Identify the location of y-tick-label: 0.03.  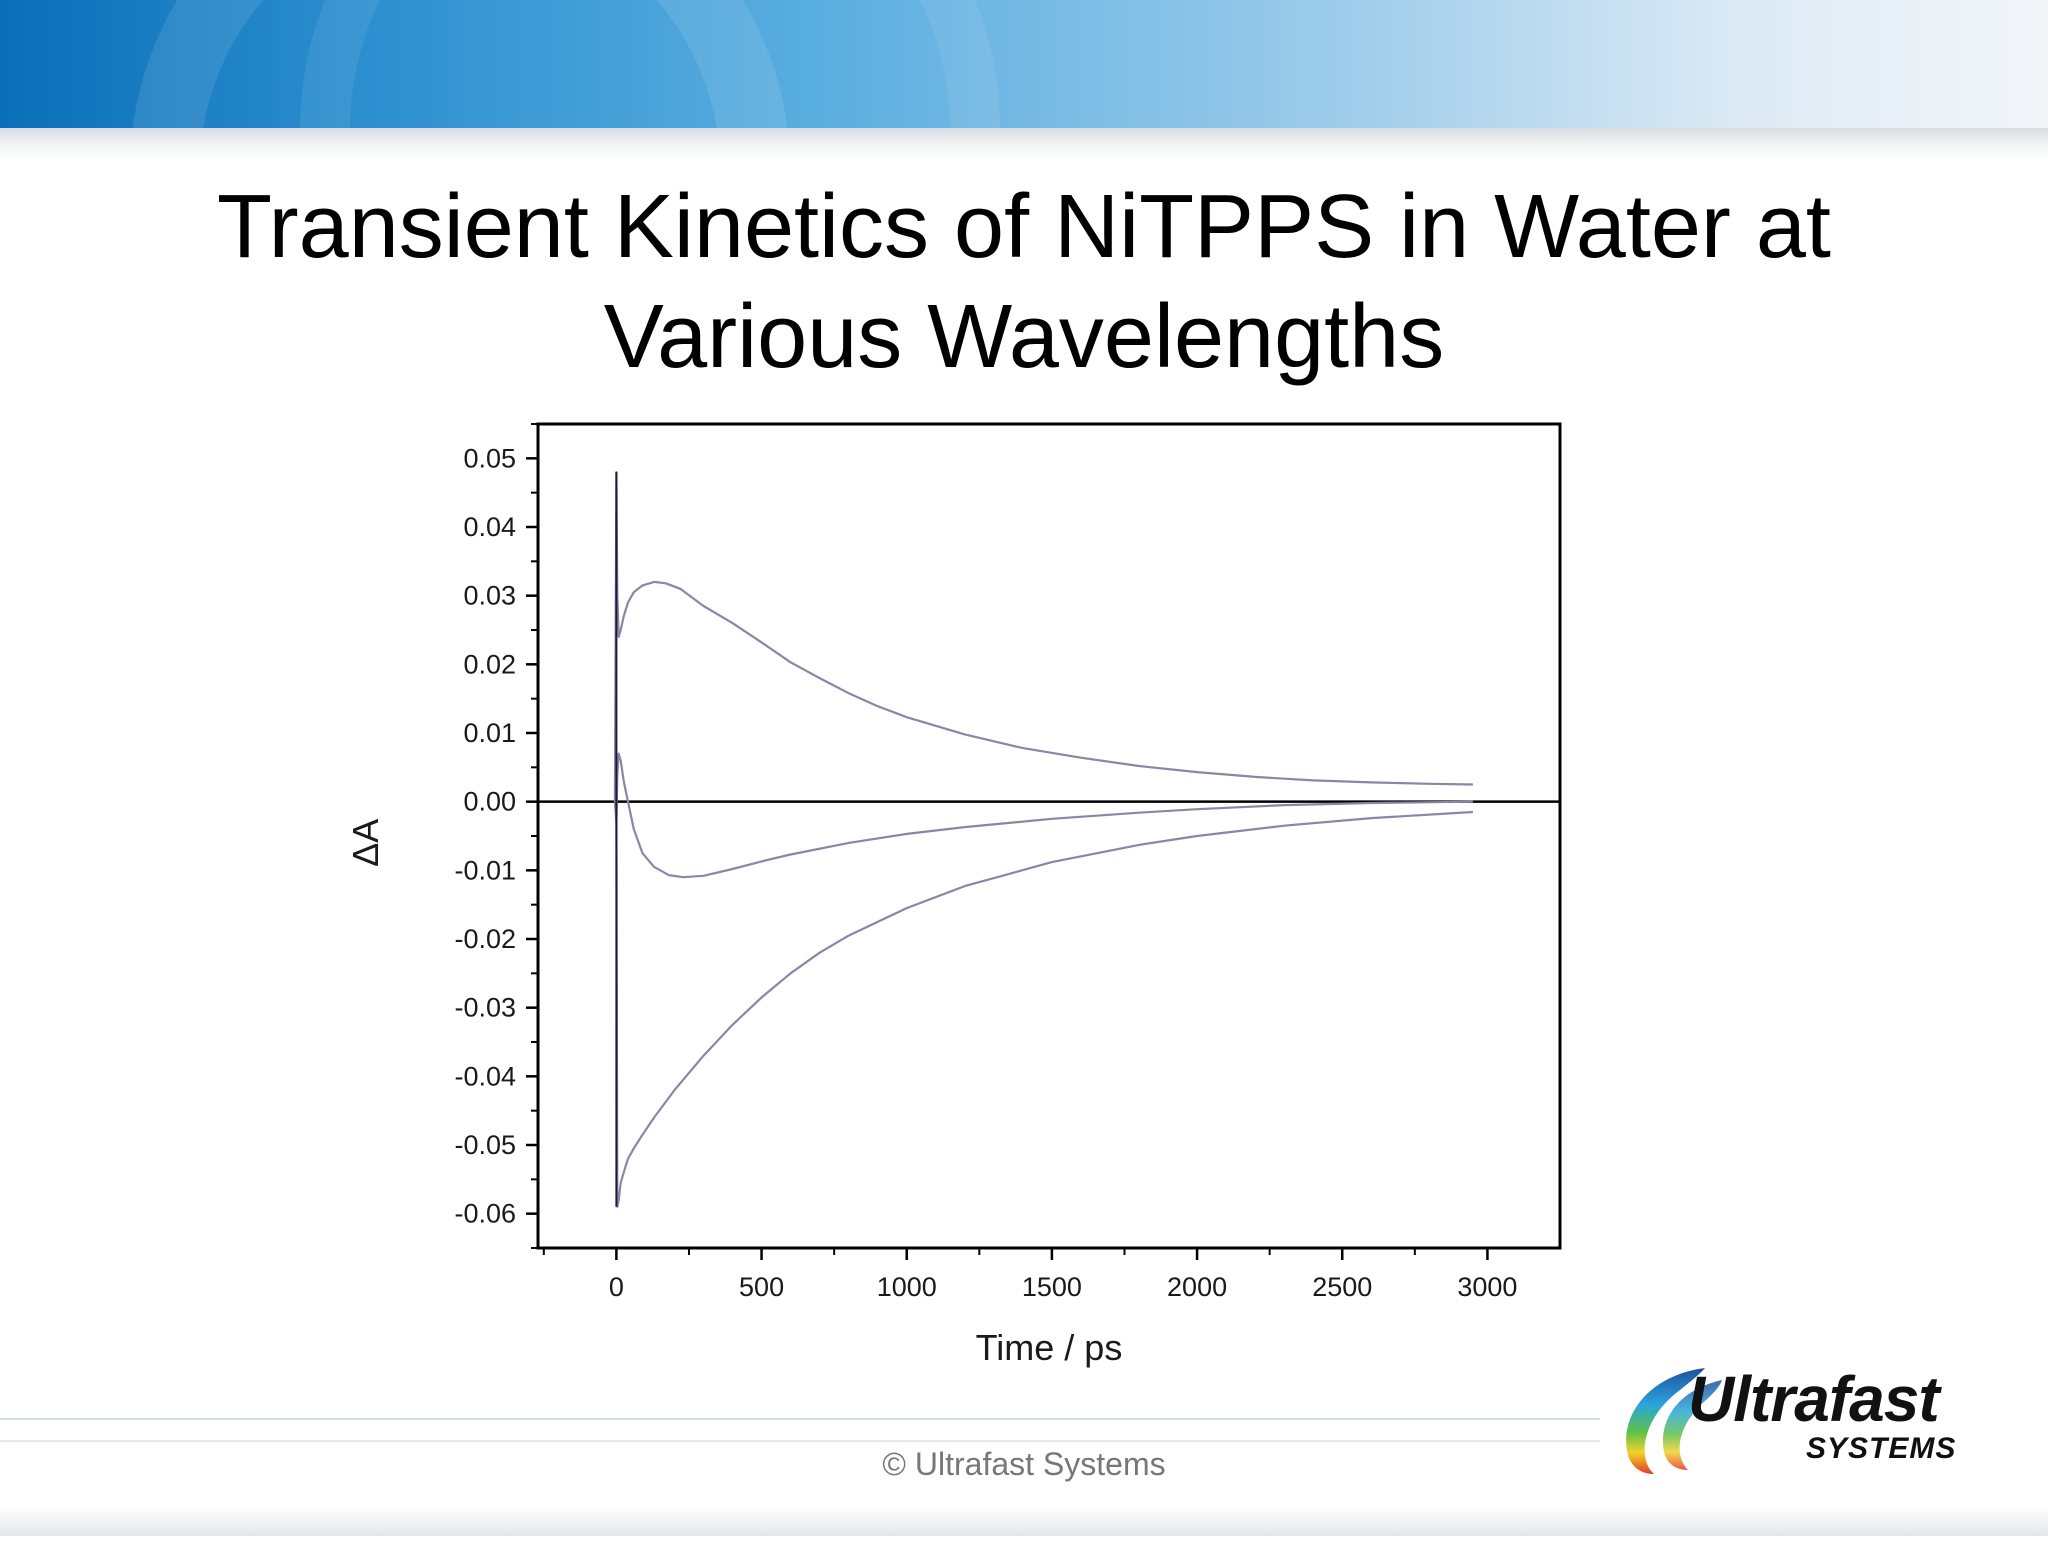
(489, 596).